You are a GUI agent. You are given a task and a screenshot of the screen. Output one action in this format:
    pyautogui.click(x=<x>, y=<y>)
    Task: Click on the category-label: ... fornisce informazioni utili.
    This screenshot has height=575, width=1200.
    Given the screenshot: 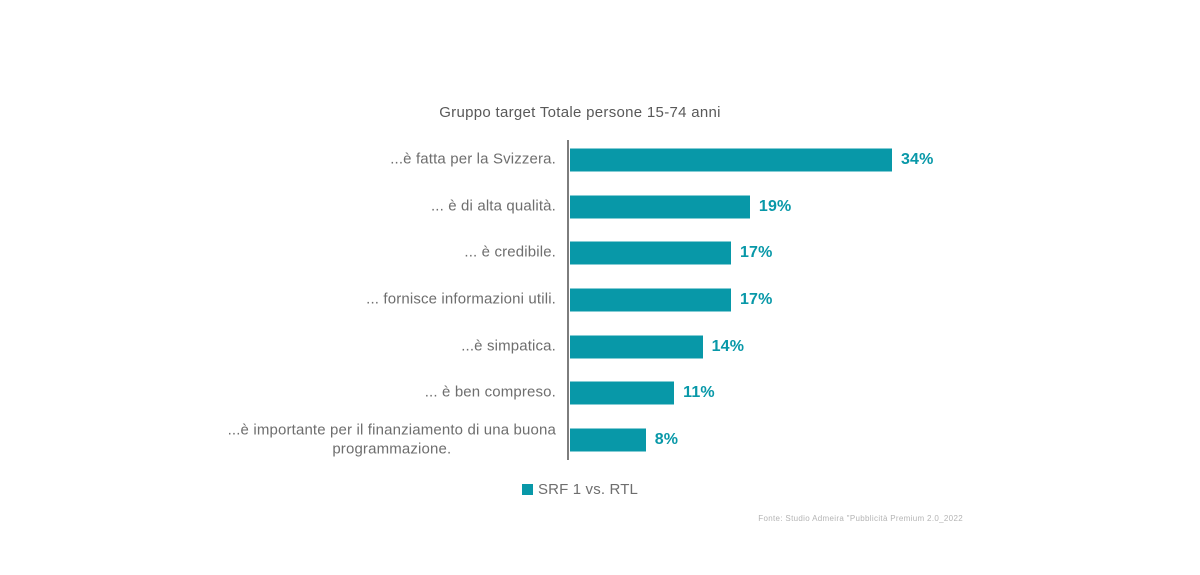 What is the action you would take?
    pyautogui.click(x=461, y=299)
    